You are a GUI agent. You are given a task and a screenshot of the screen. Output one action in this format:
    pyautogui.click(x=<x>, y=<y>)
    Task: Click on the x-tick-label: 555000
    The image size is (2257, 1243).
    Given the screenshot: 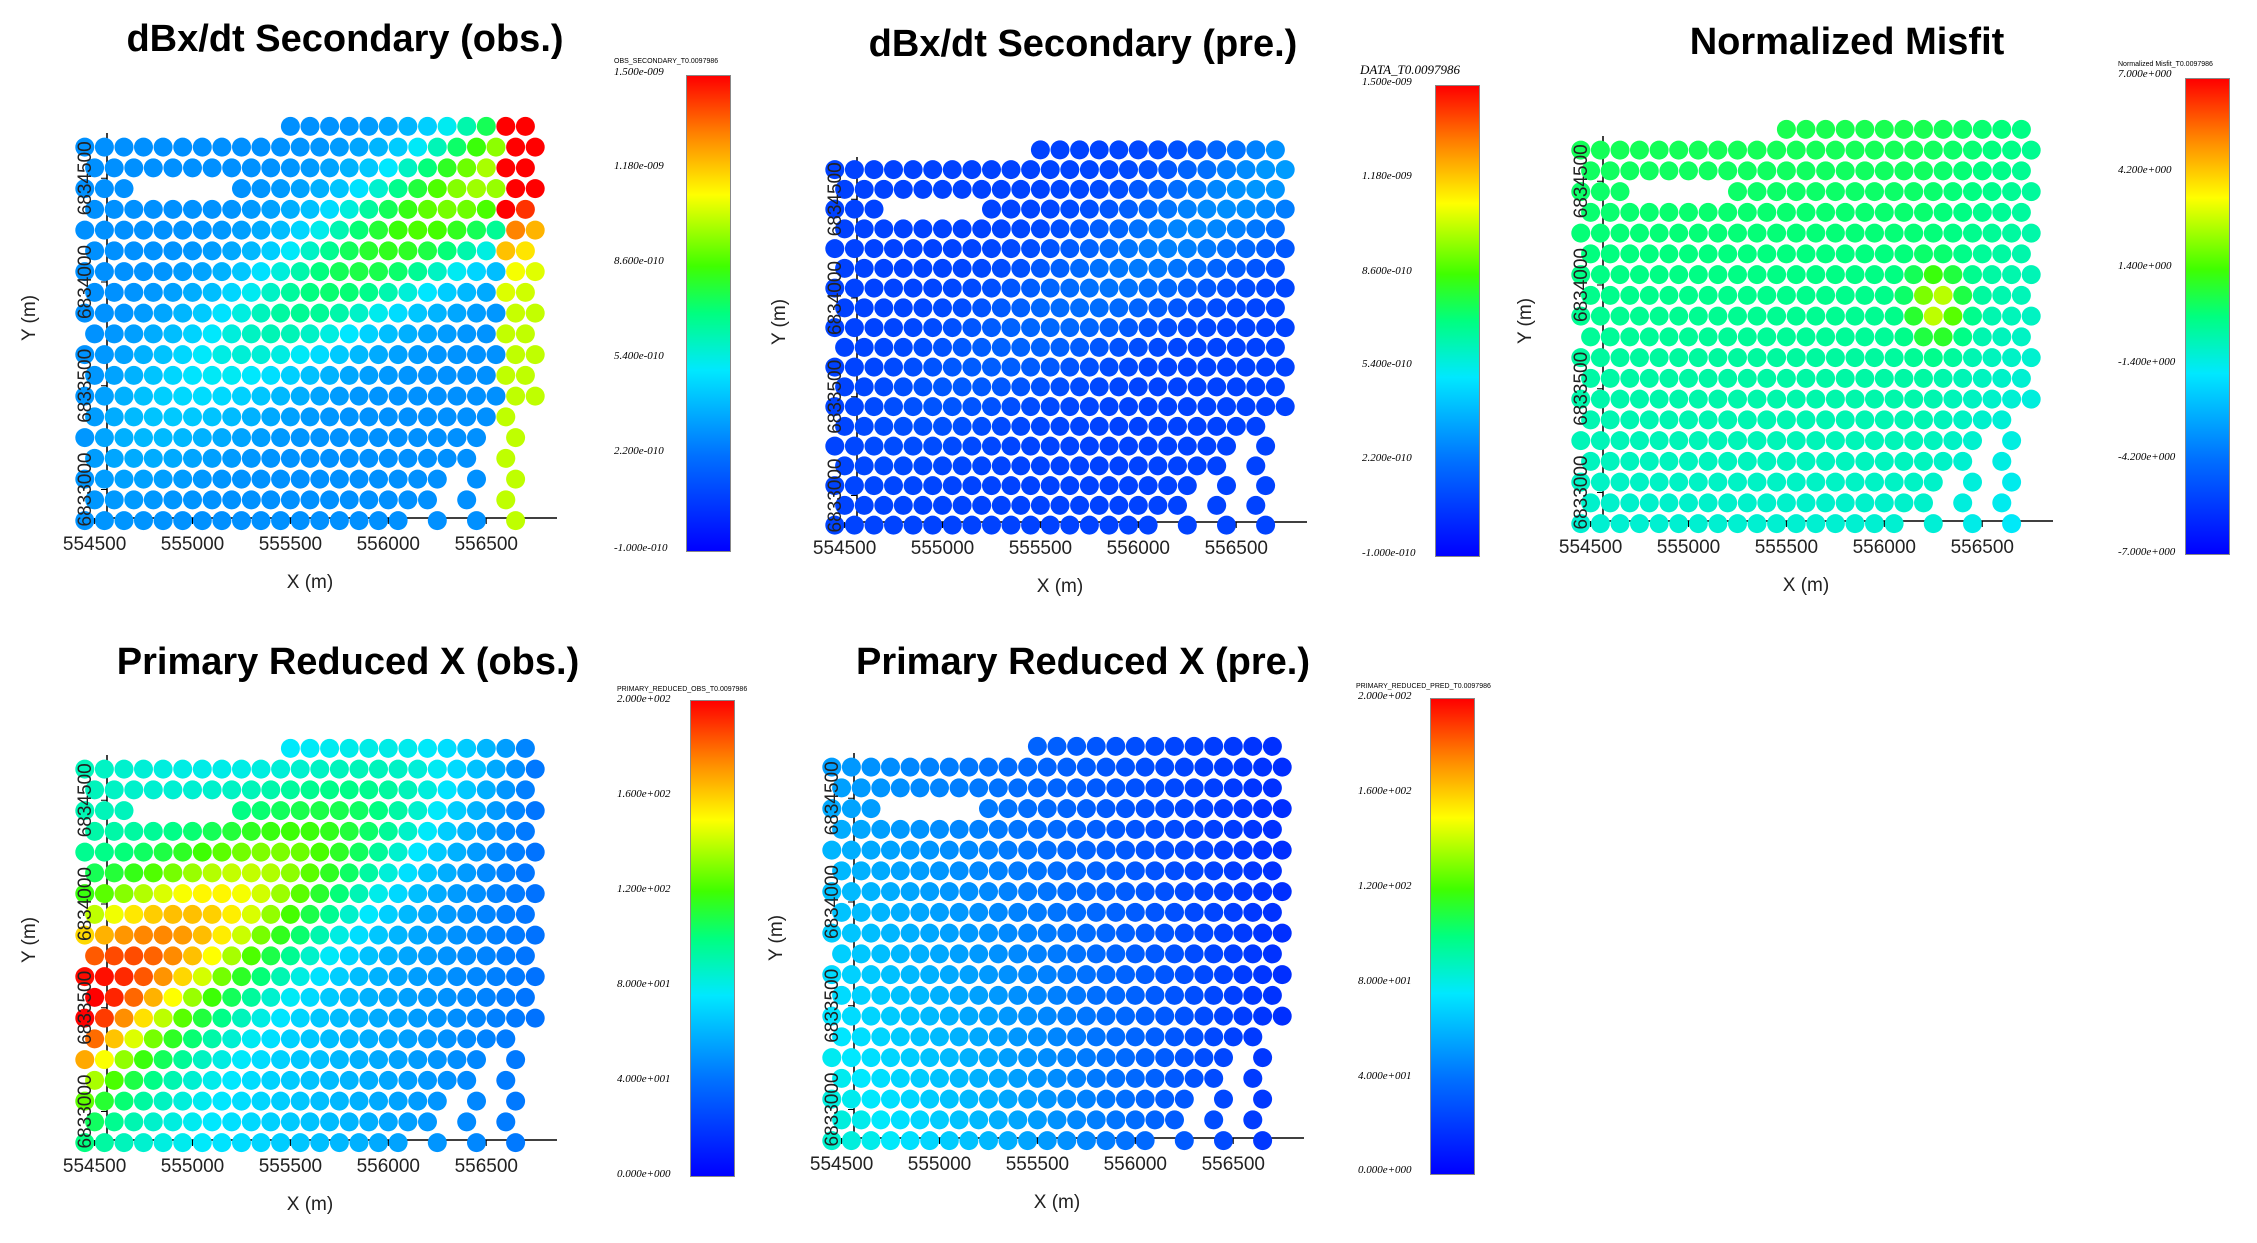 What is the action you would take?
    pyautogui.click(x=942, y=548)
    